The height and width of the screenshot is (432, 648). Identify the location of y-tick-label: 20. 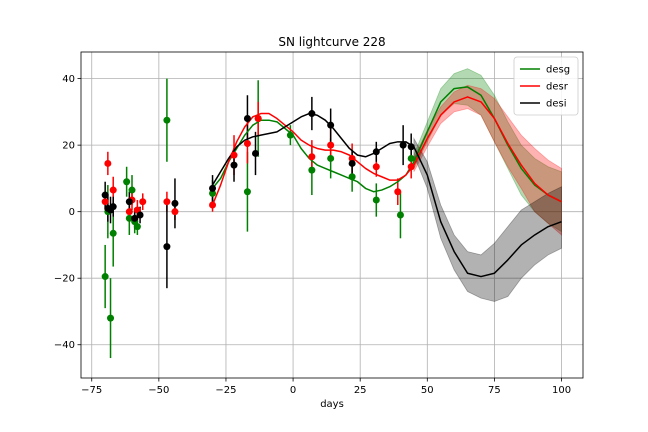
(68, 146).